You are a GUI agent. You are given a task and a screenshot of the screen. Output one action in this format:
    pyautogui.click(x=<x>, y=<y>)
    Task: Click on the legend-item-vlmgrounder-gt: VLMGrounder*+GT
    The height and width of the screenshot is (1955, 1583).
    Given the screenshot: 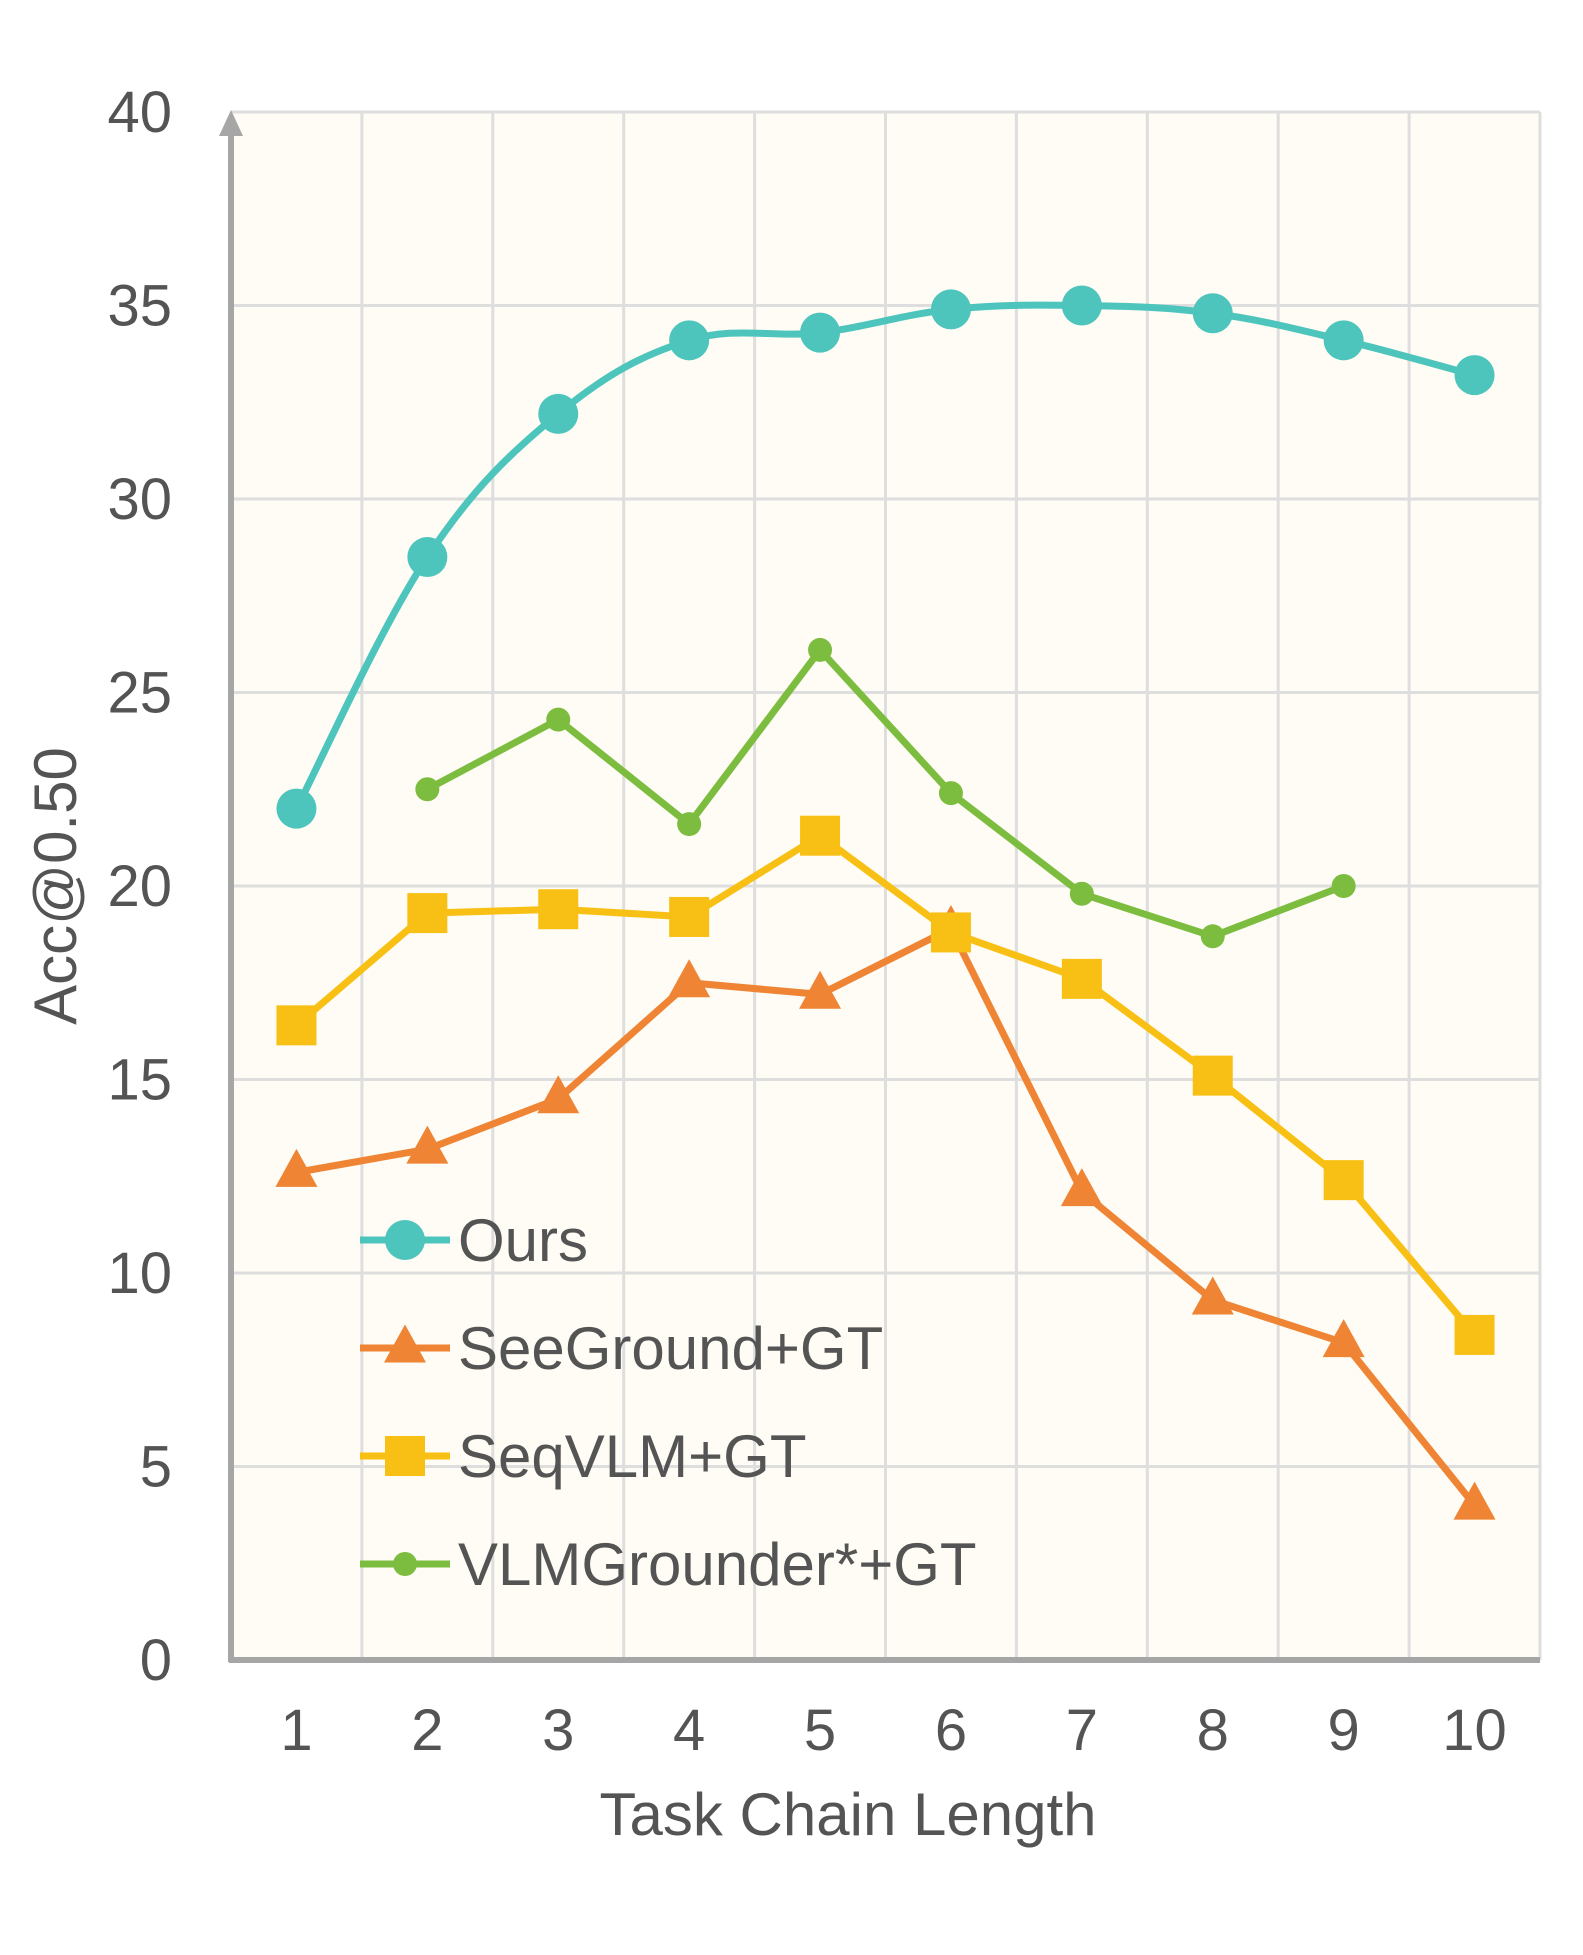 What is the action you would take?
    pyautogui.click(x=668, y=1564)
    